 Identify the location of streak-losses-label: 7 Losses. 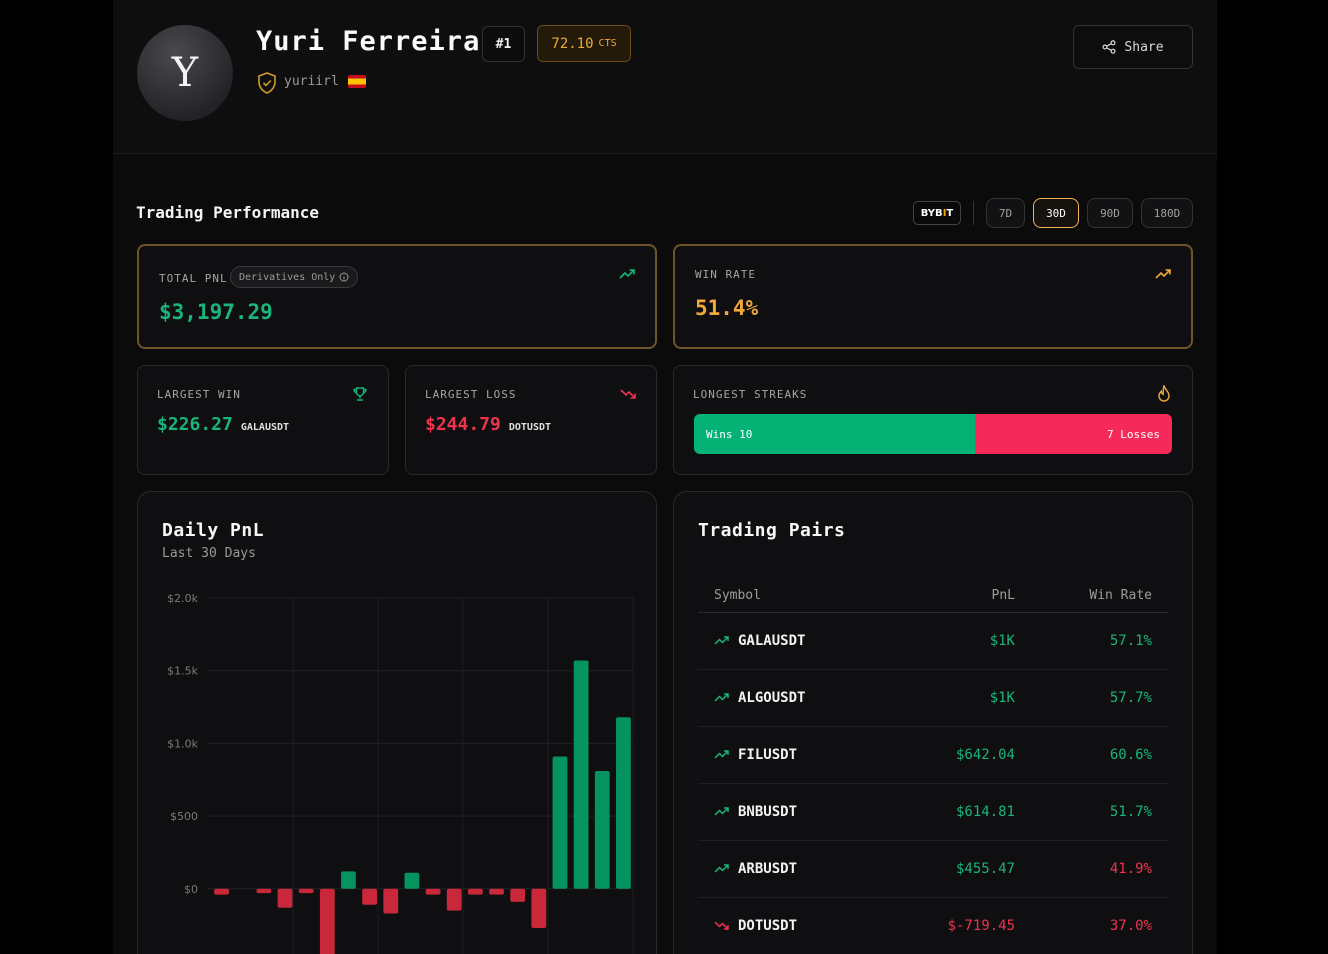
(1133, 434).